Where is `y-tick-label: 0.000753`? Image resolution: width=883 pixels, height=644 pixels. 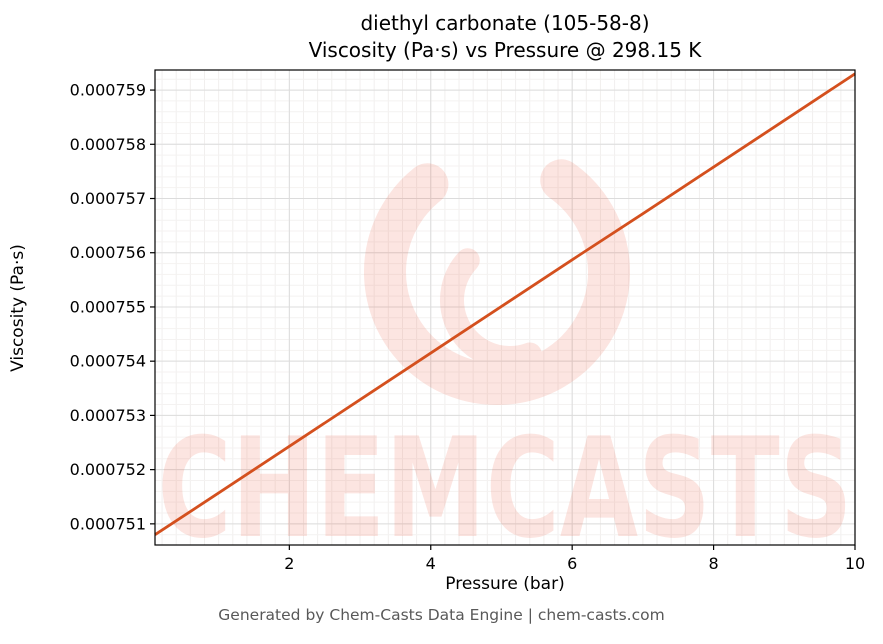 y-tick-label: 0.000753 is located at coordinates (108, 415).